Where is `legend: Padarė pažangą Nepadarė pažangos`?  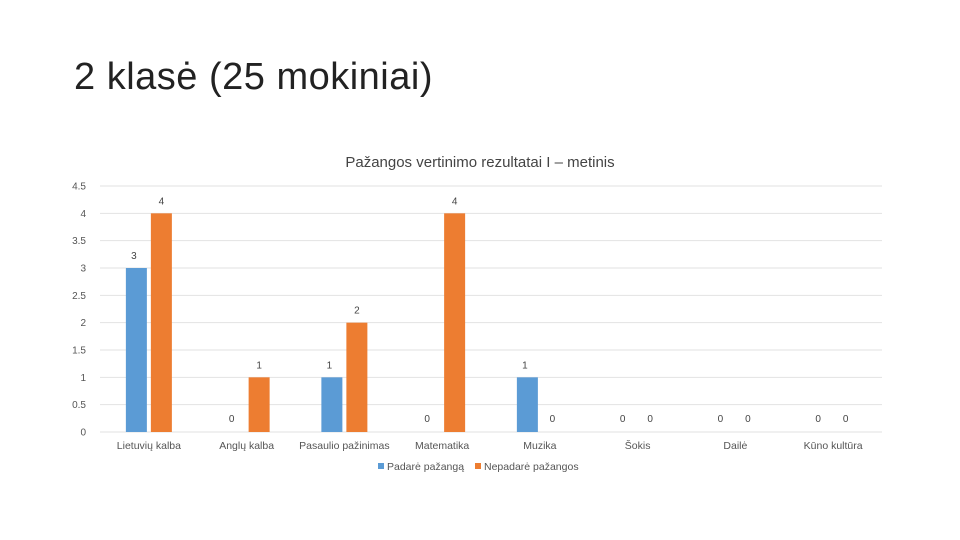 legend: Padarė pažangą Nepadarė pažangos is located at coordinates (478, 467).